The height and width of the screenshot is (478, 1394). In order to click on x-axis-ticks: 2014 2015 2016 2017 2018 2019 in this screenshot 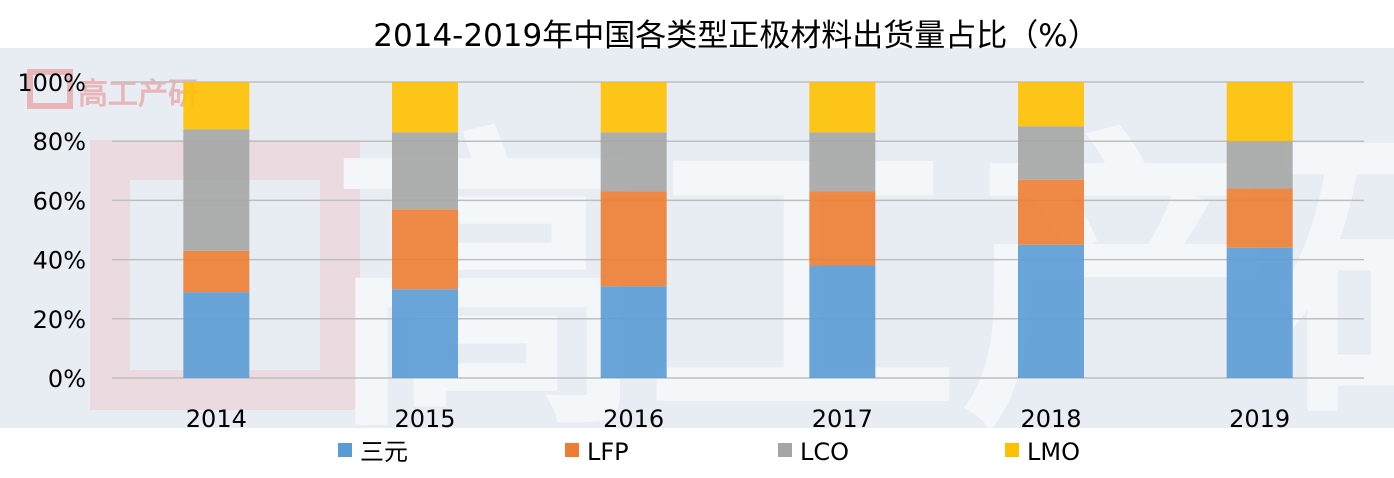, I will do `click(738, 419)`.